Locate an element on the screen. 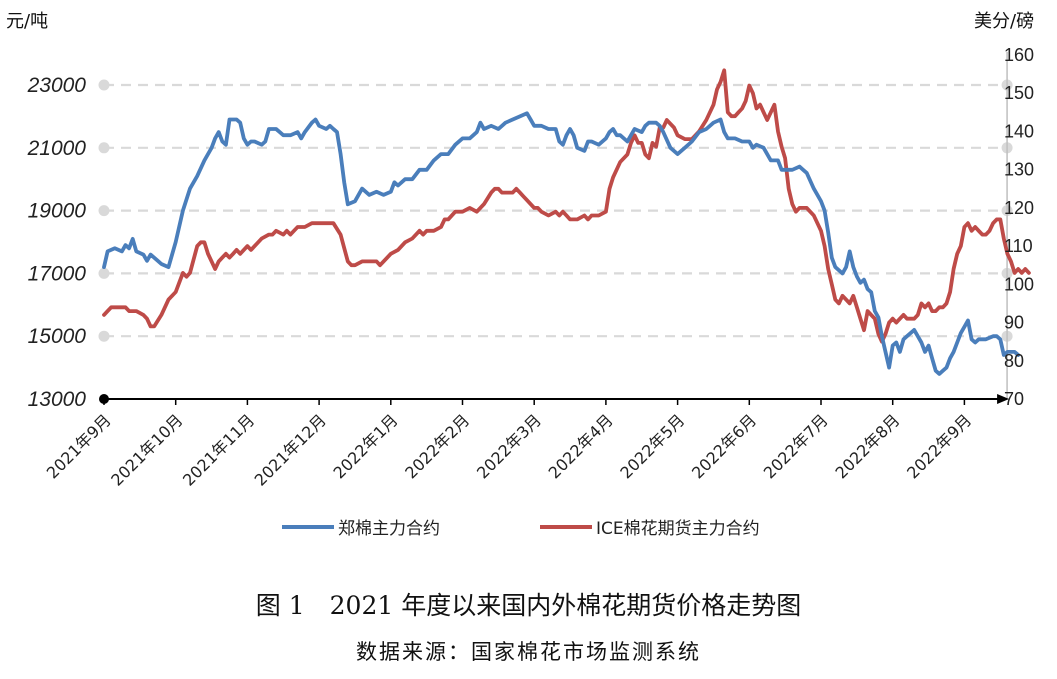 This screenshot has height=679, width=1057. y-right-tick-label: 140 is located at coordinates (1019, 131).